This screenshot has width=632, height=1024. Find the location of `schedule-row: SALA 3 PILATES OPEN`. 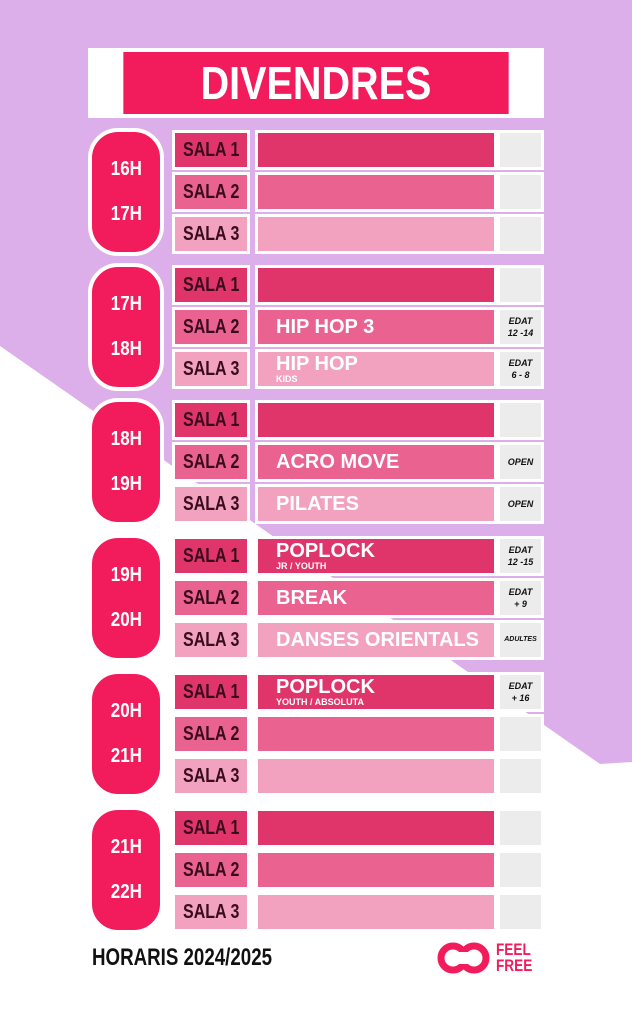

schedule-row: SALA 3 PILATES OPEN is located at coordinates (358, 504).